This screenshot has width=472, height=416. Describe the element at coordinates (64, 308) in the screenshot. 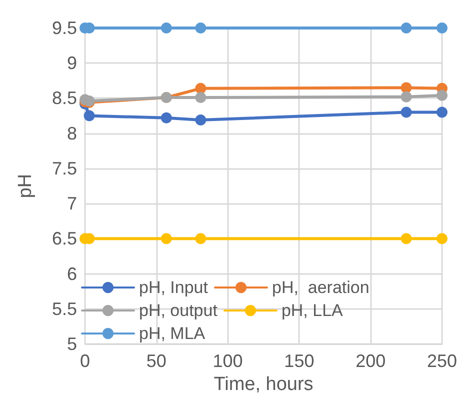

I see `y-tick-label: 5.5` at that location.